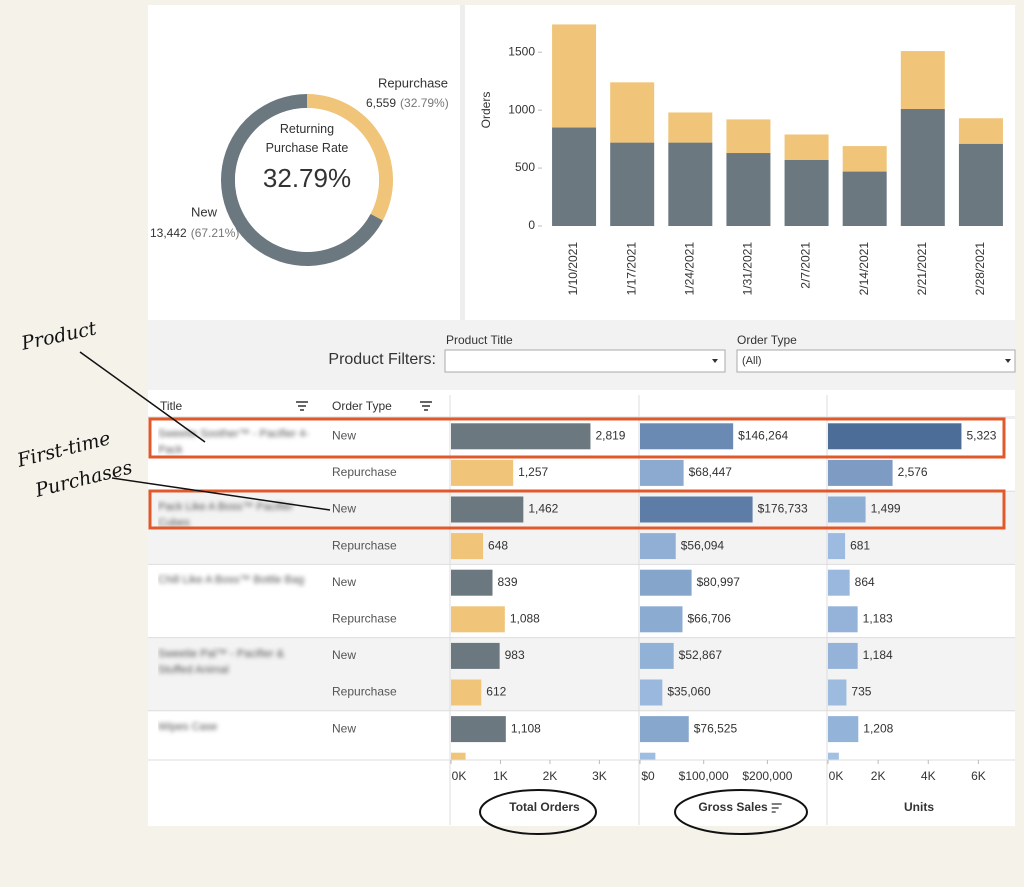 The image size is (1024, 887). I want to click on x-tick-label: 3K, so click(599, 776).